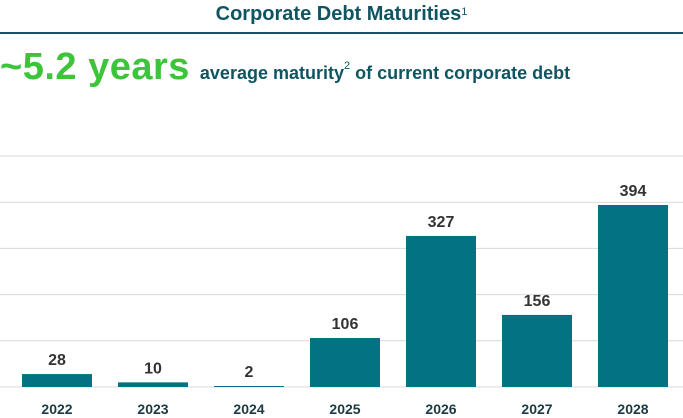 Image resolution: width=683 pixels, height=418 pixels. Describe the element at coordinates (633, 295) in the screenshot. I see `bar-2028` at that location.